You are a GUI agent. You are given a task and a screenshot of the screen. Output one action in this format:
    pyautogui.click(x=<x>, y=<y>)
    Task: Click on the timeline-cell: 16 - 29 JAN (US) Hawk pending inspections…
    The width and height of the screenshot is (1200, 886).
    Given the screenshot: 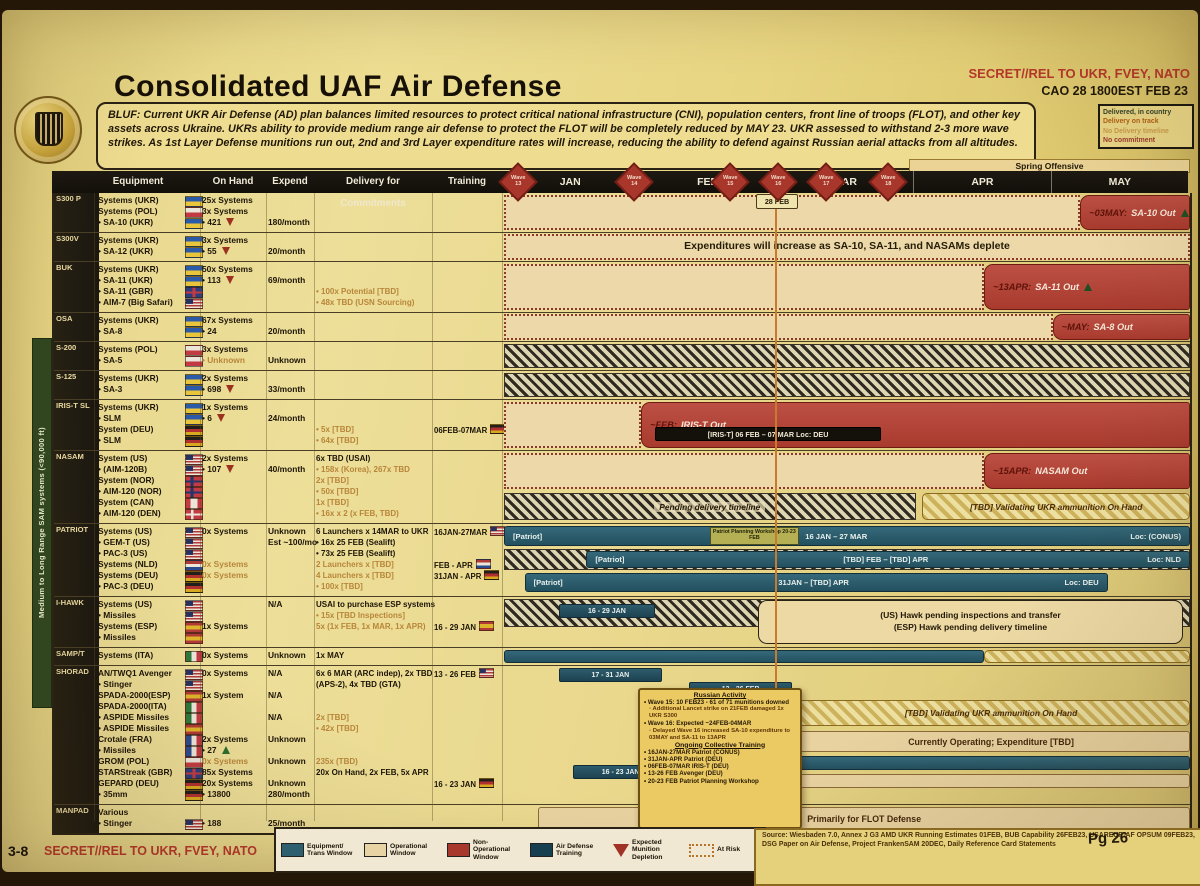 What is the action you would take?
    pyautogui.click(x=847, y=622)
    